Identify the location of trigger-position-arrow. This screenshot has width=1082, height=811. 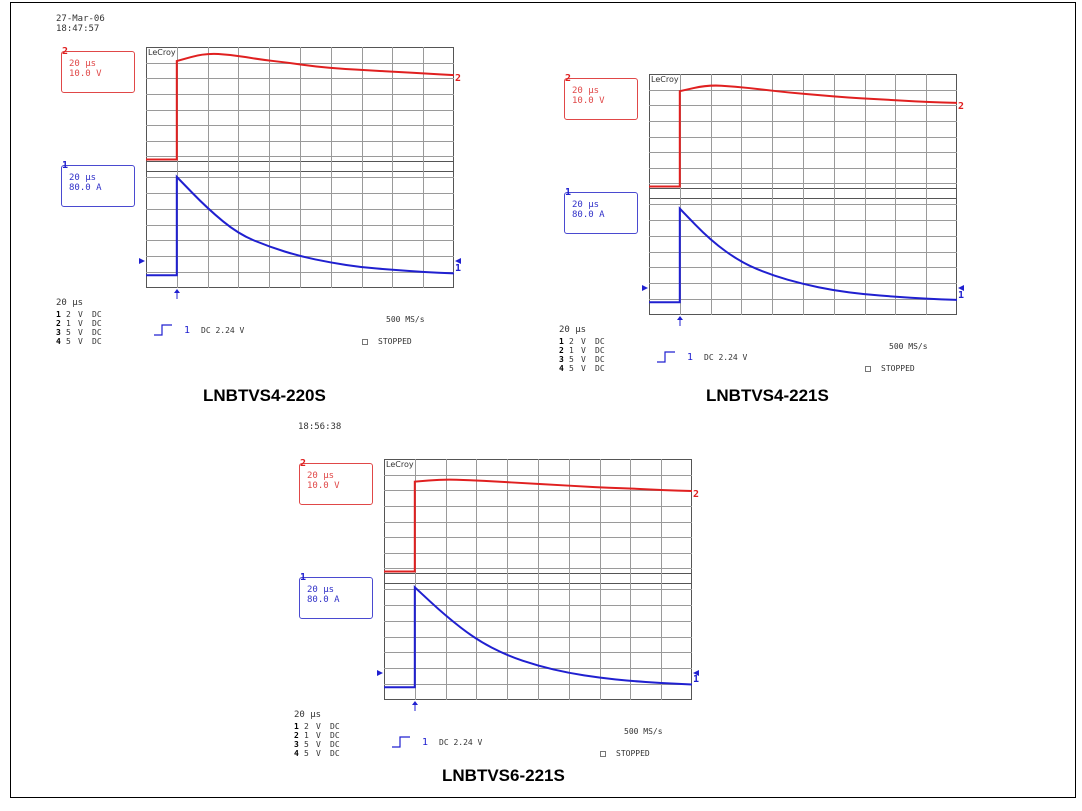
(414, 706).